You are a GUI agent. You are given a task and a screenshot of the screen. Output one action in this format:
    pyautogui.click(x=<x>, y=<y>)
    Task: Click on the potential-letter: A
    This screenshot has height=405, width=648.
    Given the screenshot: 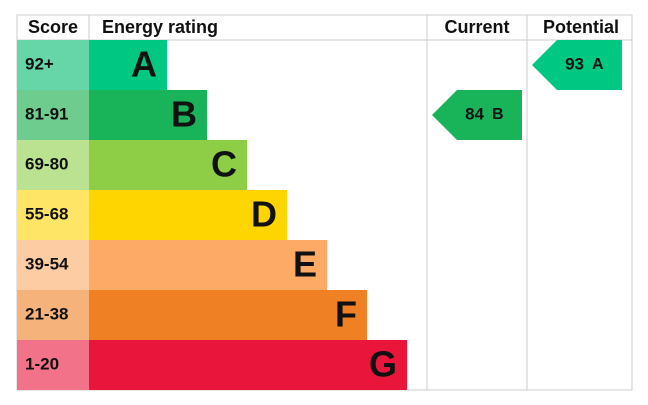 What is the action you would take?
    pyautogui.click(x=598, y=64)
    